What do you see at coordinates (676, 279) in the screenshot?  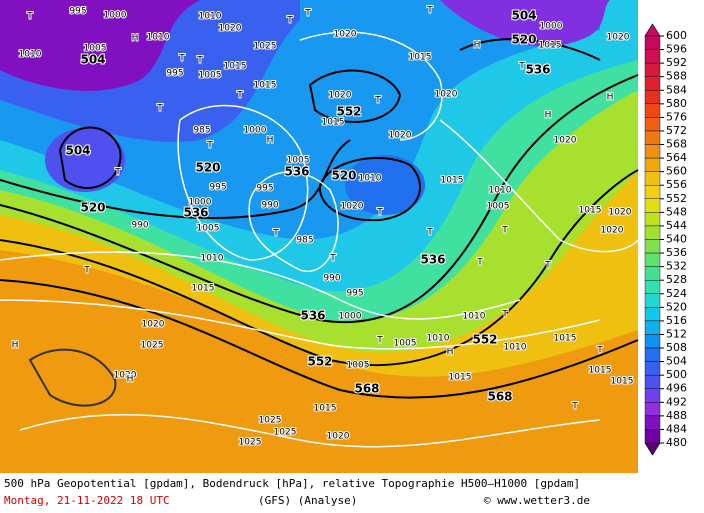 I see `colorbar-label: 528` at bounding box center [676, 279].